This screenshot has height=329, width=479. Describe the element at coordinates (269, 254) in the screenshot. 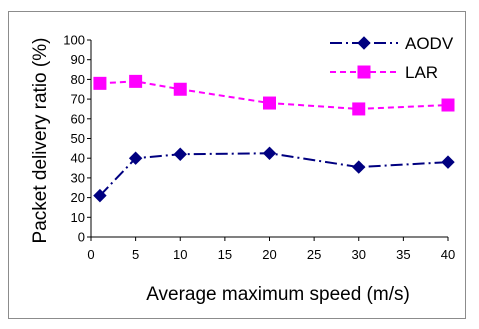

I see `x-tick-label: 20` at that location.